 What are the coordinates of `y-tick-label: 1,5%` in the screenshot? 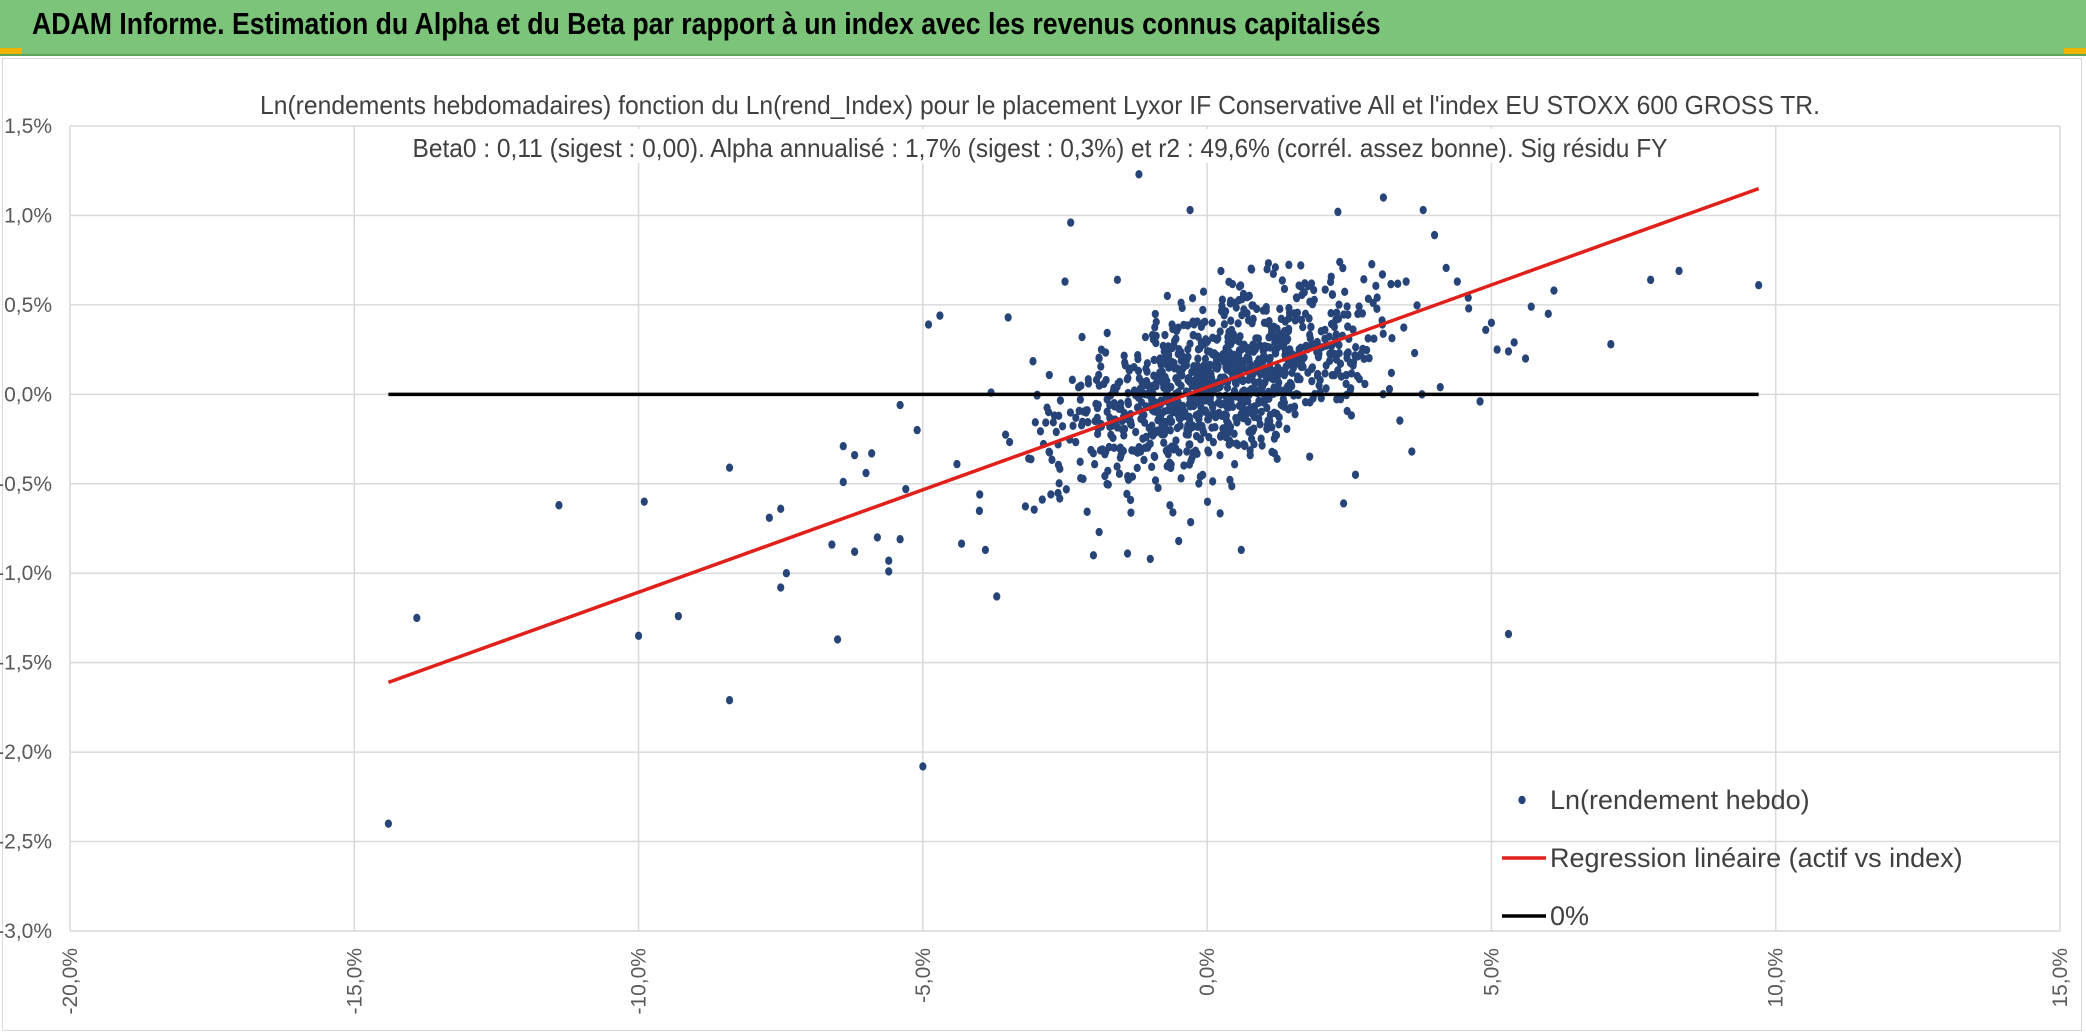 It's located at (28, 126).